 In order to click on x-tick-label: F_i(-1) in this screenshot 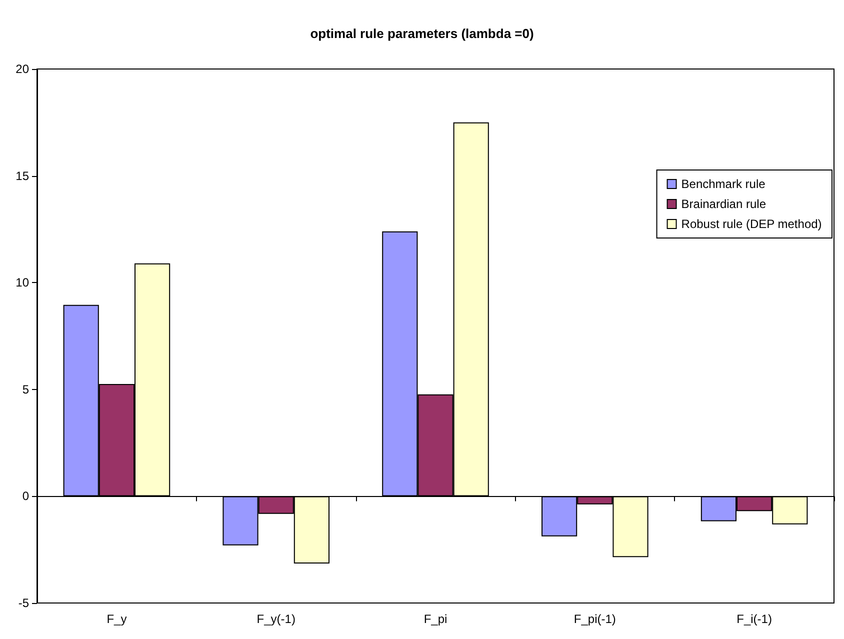, I will do `click(754, 619)`.